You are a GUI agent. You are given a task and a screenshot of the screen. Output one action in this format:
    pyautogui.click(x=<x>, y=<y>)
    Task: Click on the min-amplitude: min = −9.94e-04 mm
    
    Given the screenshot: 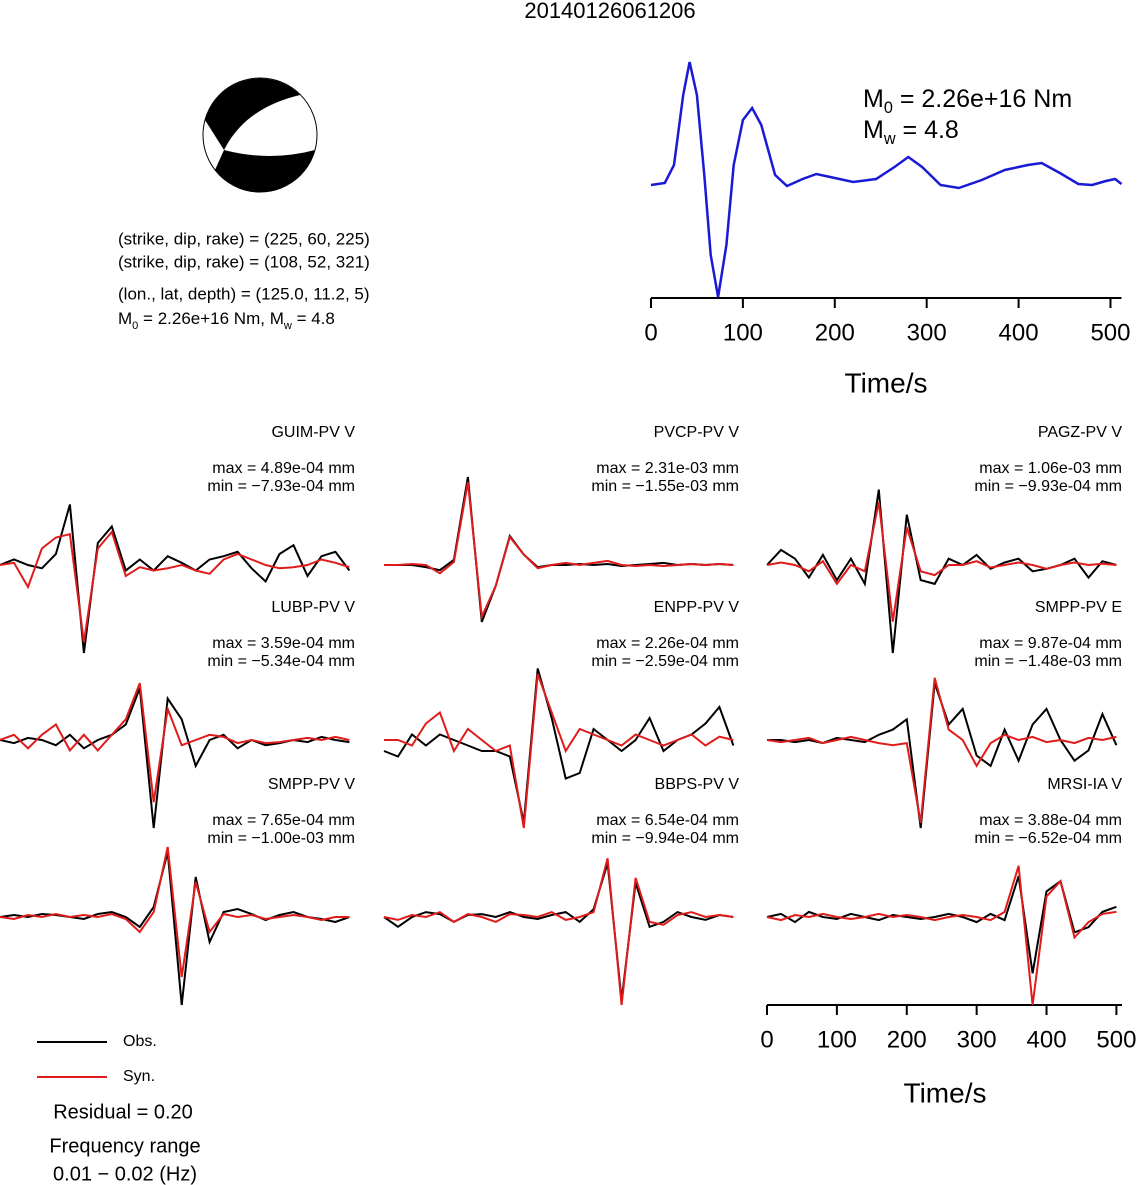 What is the action you would take?
    pyautogui.click(x=665, y=838)
    